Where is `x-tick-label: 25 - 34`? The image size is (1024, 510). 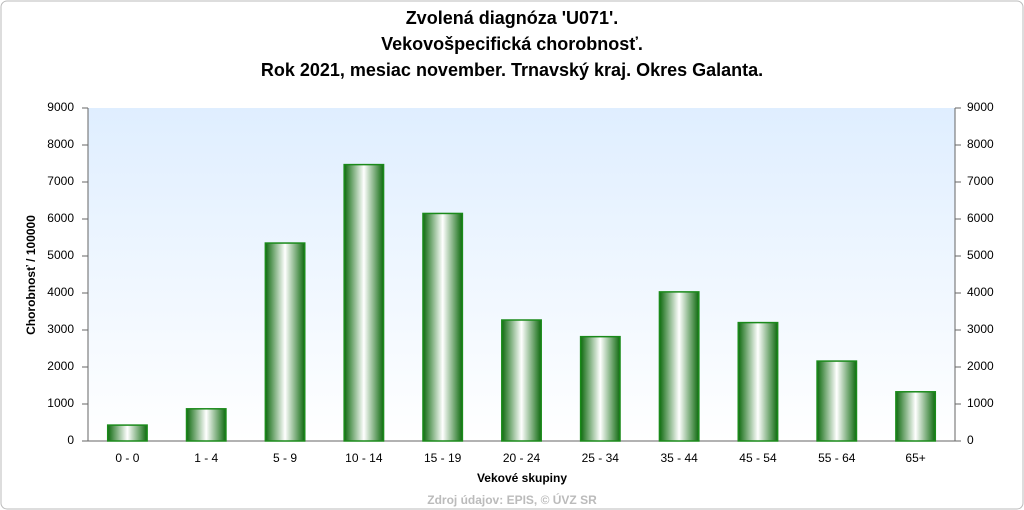
x-tick-label: 25 - 34 is located at coordinates (601, 458).